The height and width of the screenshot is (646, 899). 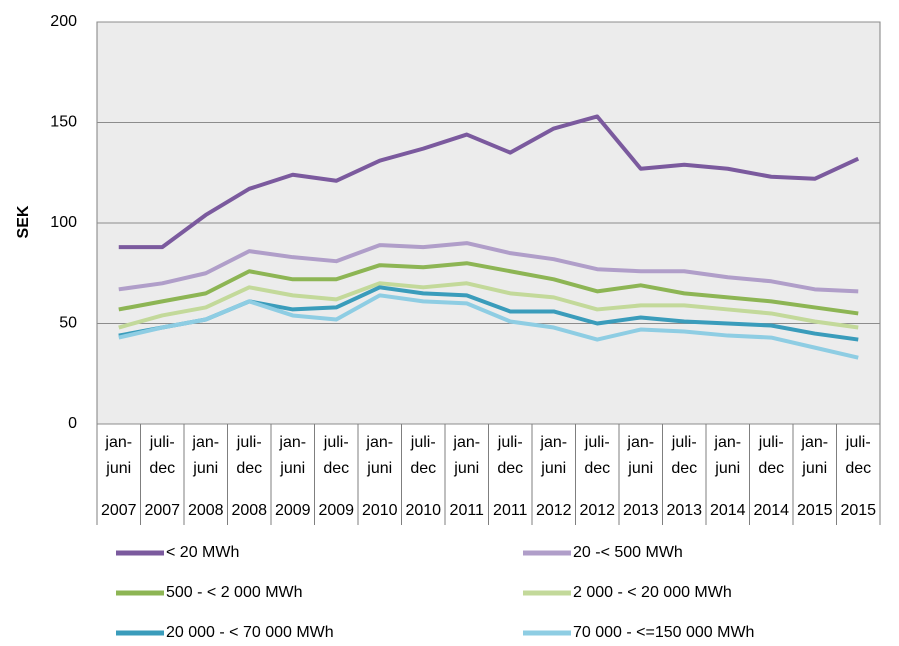 I want to click on y-tick-label: 100, so click(x=63, y=222).